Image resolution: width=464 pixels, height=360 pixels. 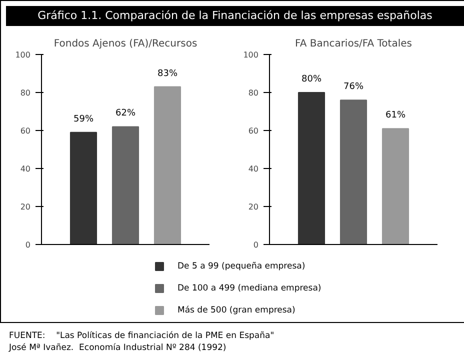 I want to click on legend-label: De 100 a 499 (mediana empresa), so click(x=250, y=288).